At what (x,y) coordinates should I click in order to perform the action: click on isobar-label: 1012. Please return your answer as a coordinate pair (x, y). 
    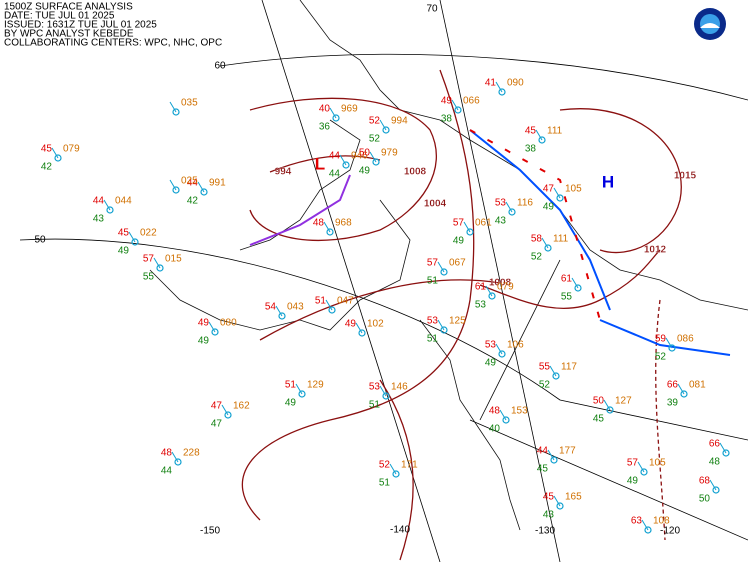
    Looking at the image, I should click on (655, 250).